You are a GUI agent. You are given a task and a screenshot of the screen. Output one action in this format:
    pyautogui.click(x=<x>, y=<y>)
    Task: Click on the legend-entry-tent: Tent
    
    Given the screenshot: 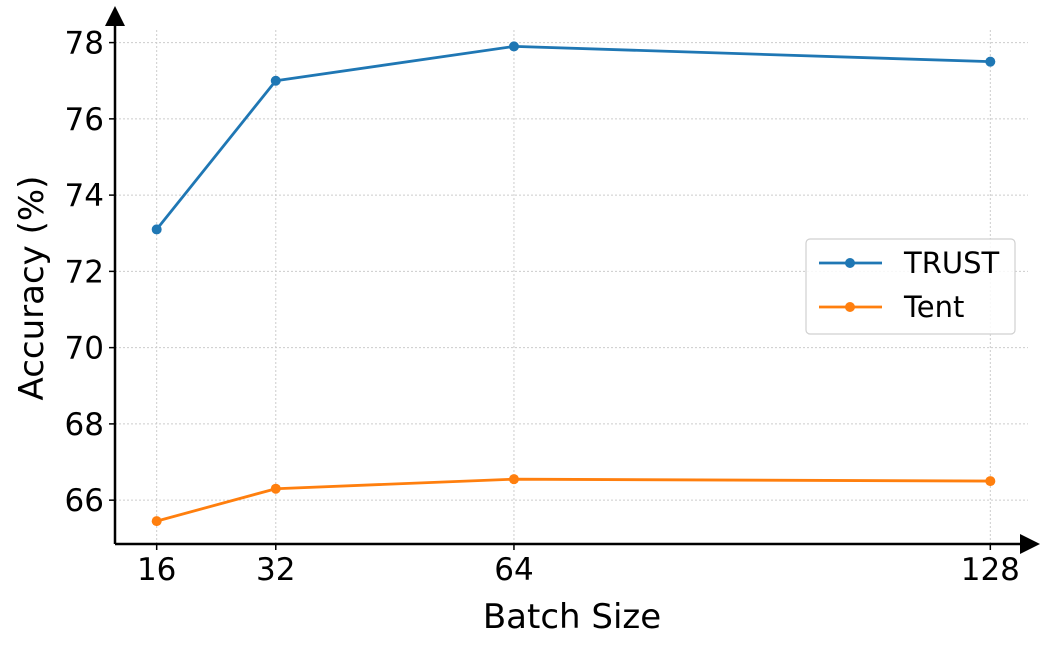 What is the action you would take?
    pyautogui.click(x=891, y=307)
    